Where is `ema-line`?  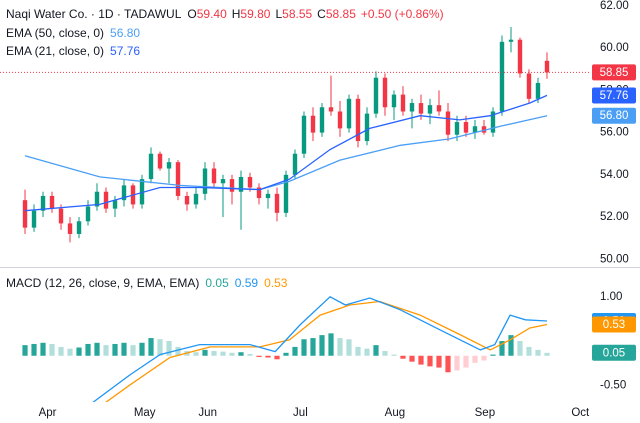
ema-line is located at coordinates (286, 153).